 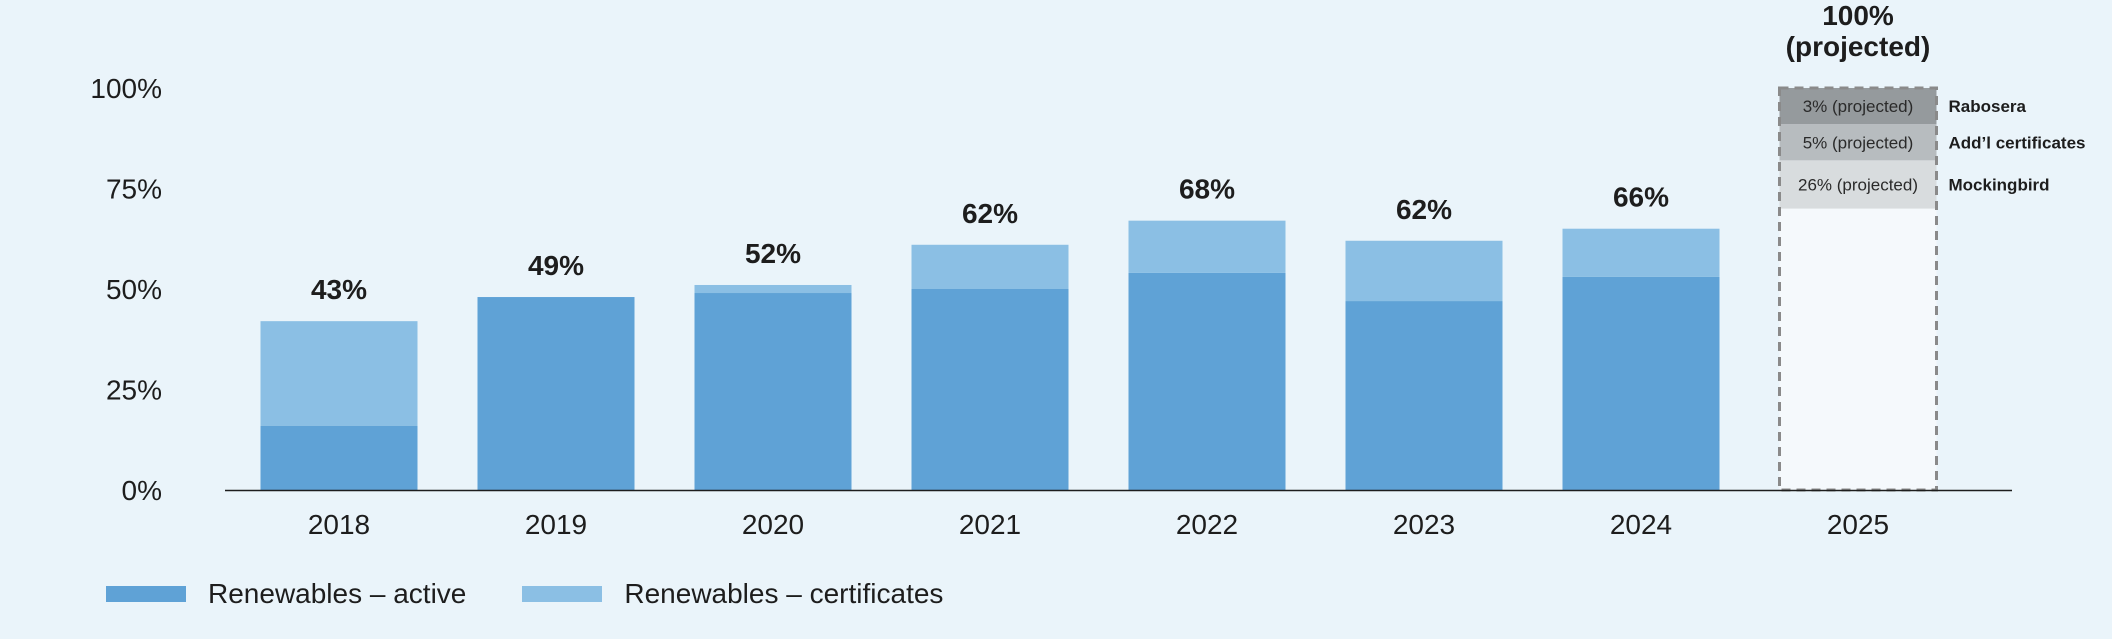 What do you see at coordinates (556, 524) in the screenshot?
I see `x-tick-label-2019: 2019` at bounding box center [556, 524].